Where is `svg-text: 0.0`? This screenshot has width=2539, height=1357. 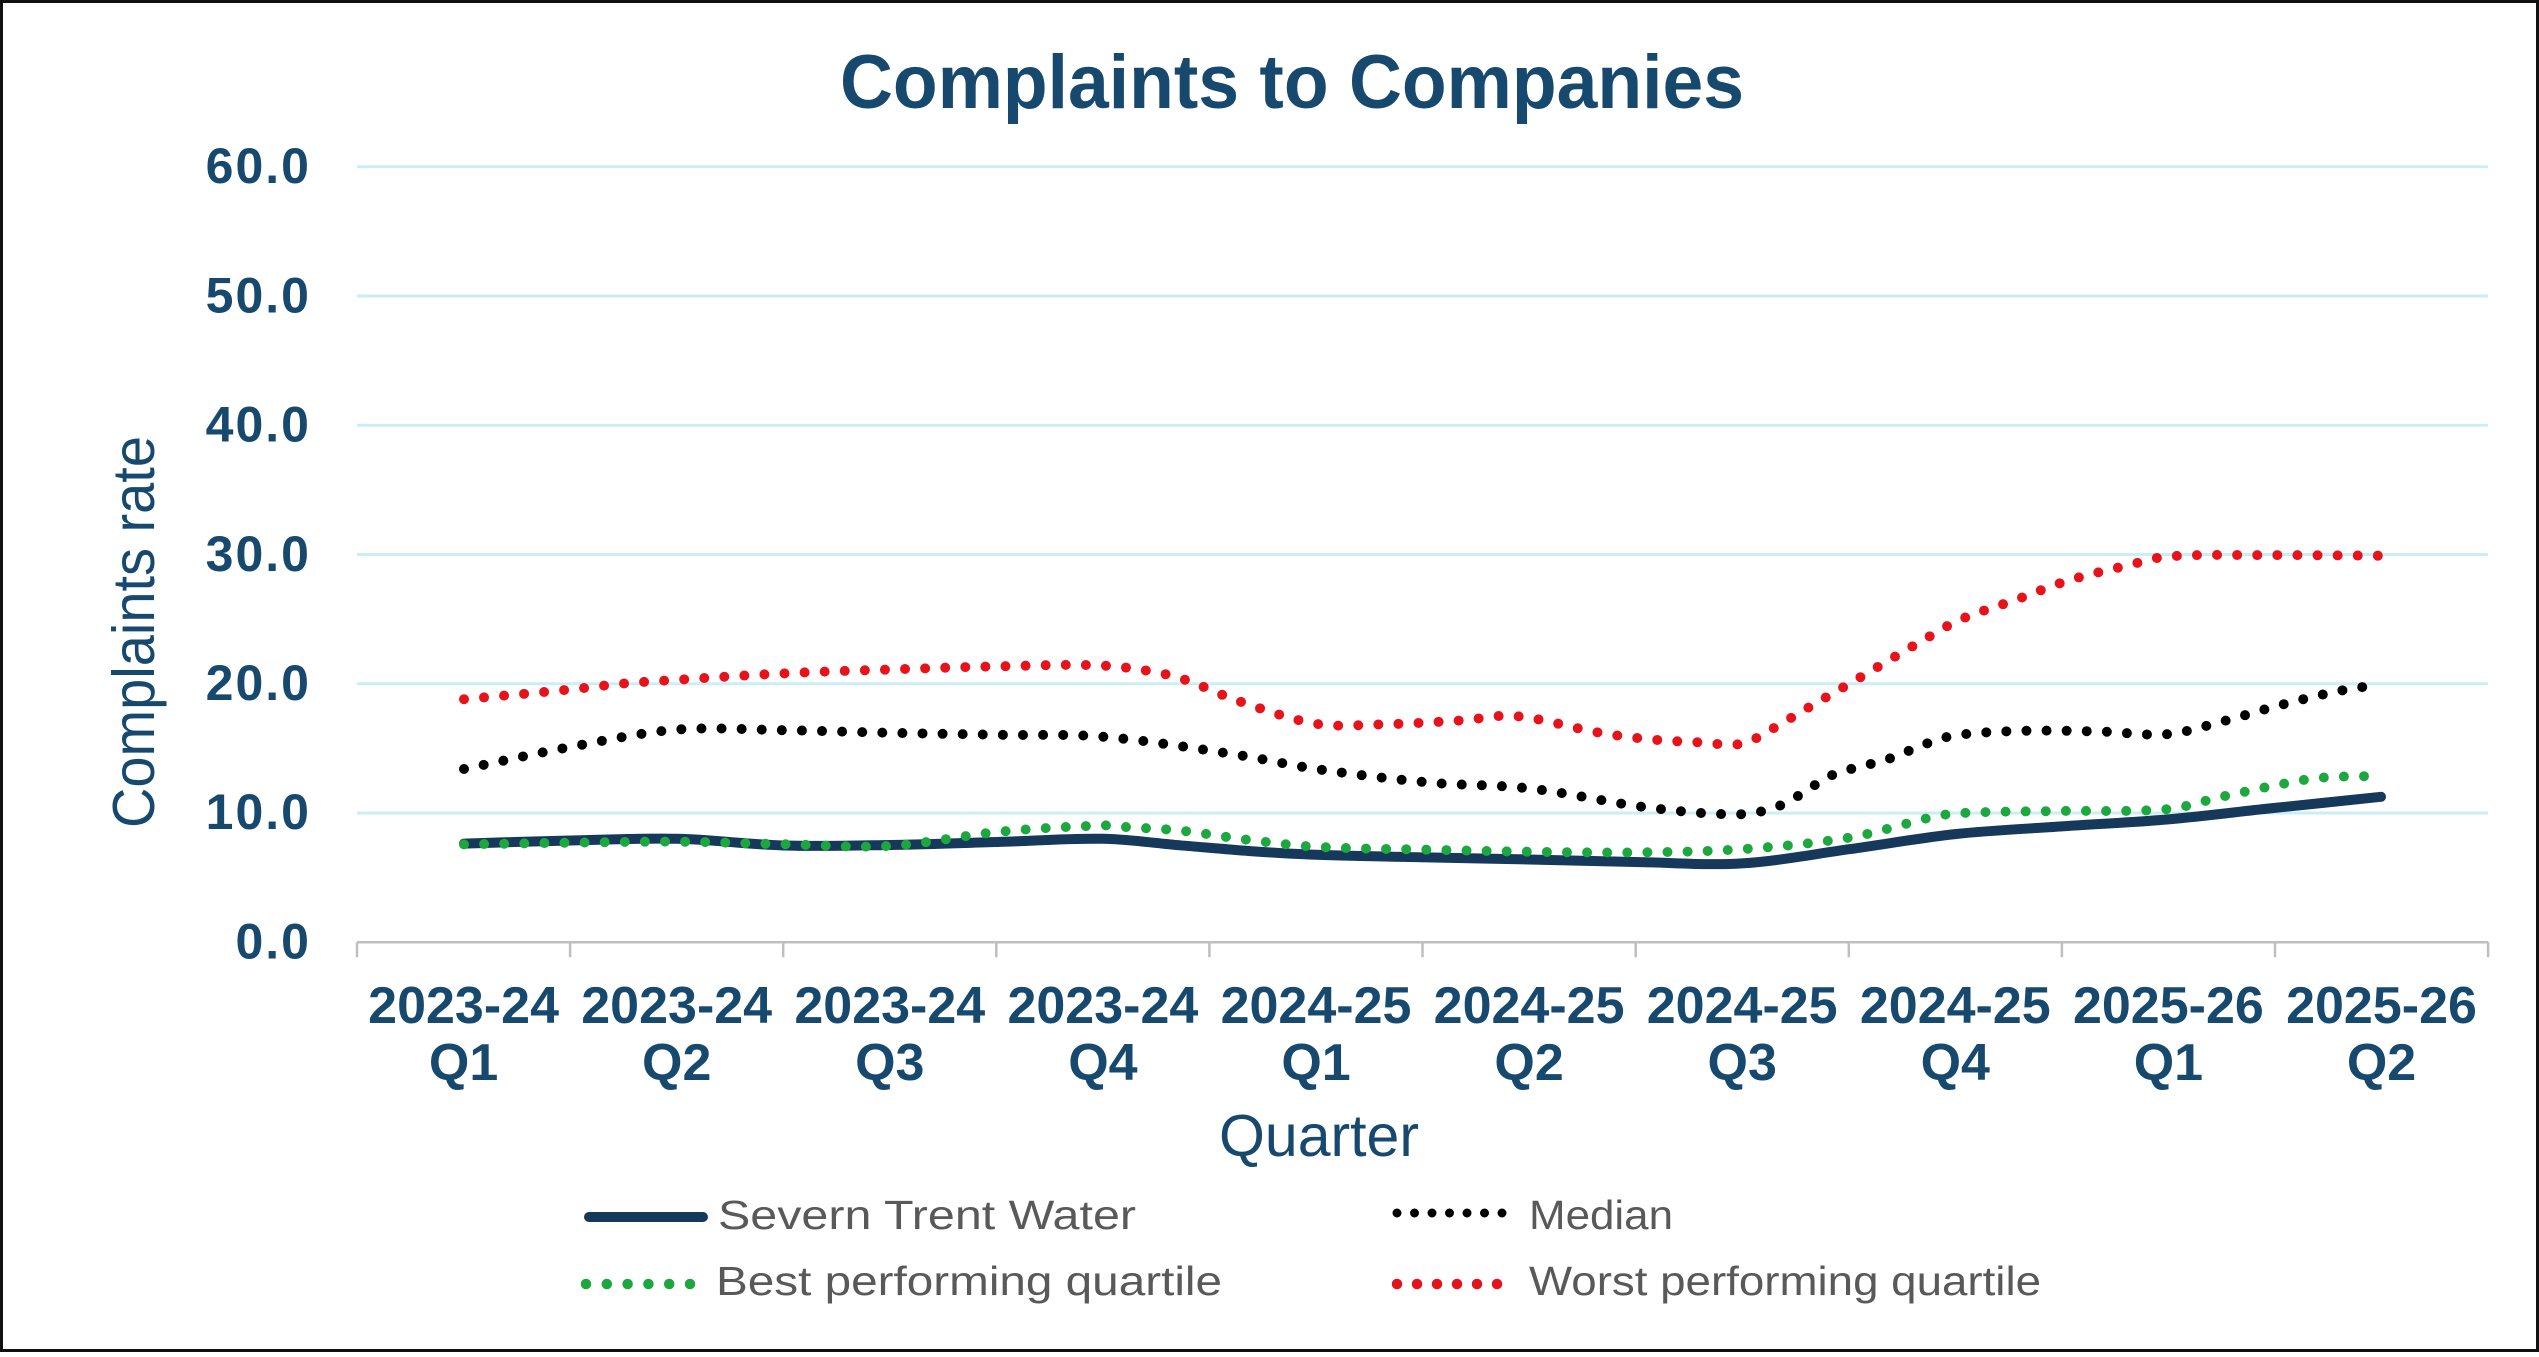 svg-text: 0.0 is located at coordinates (273, 942).